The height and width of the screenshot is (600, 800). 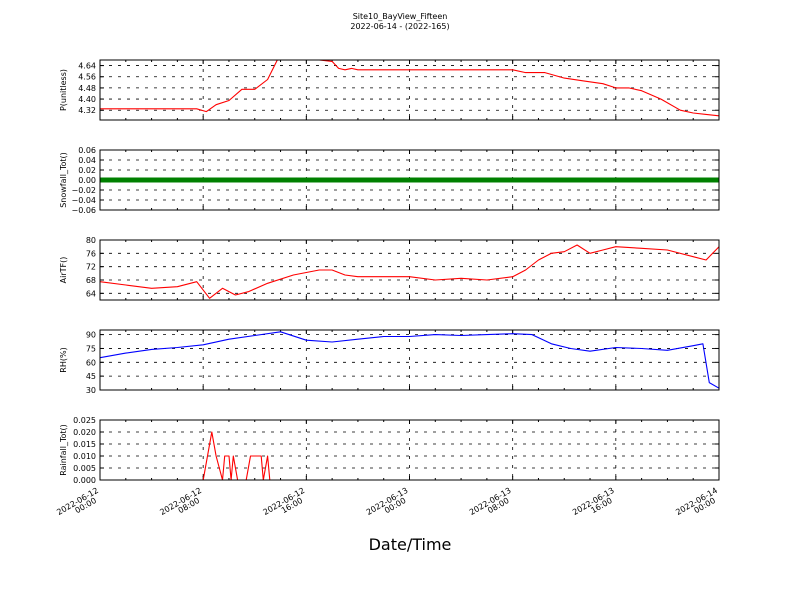 I want to click on y-tick-label: −0.04, so click(x=83, y=200).